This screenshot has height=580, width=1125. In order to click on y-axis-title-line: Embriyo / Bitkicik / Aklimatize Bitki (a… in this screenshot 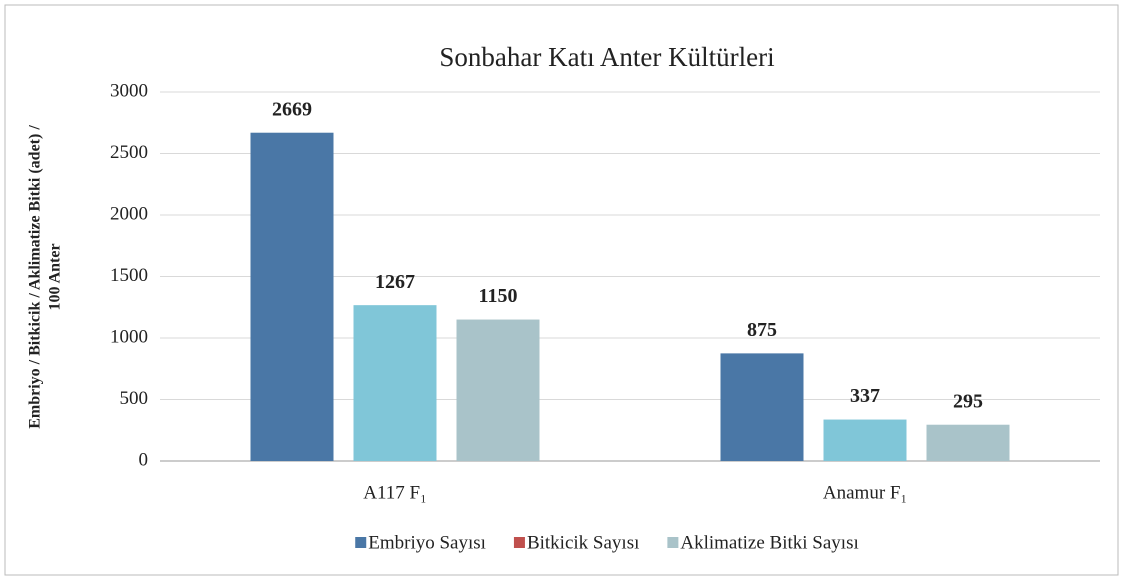, I will do `click(35, 277)`.